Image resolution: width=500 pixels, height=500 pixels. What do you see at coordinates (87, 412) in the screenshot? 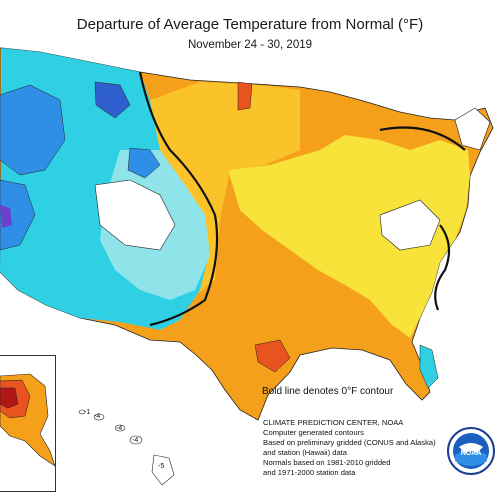
I see `hawaii-label-1: -1` at bounding box center [87, 412].